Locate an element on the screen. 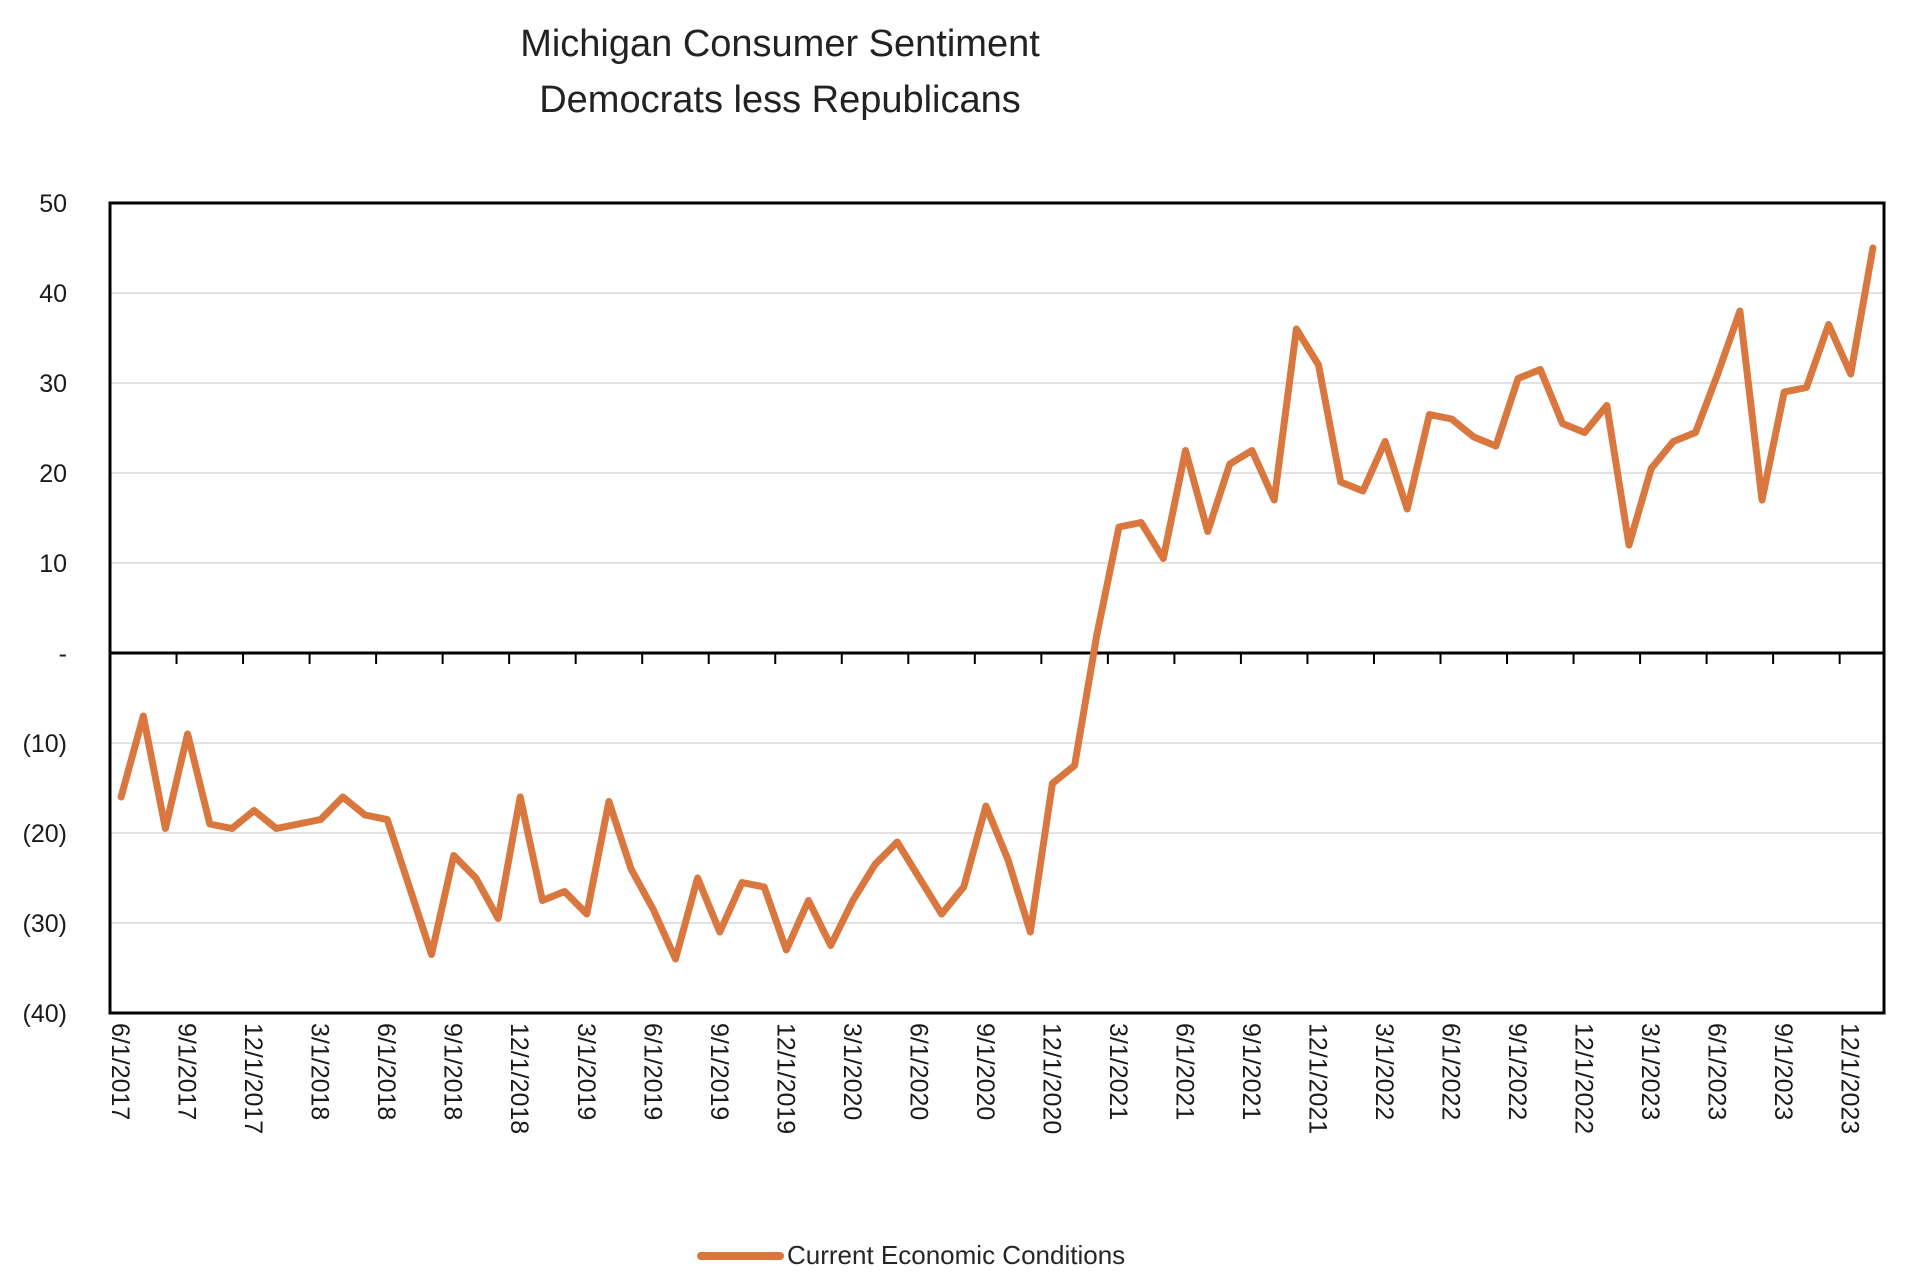 This screenshot has height=1284, width=1918. y-axis-tick-label: (40) is located at coordinates (45, 1014).